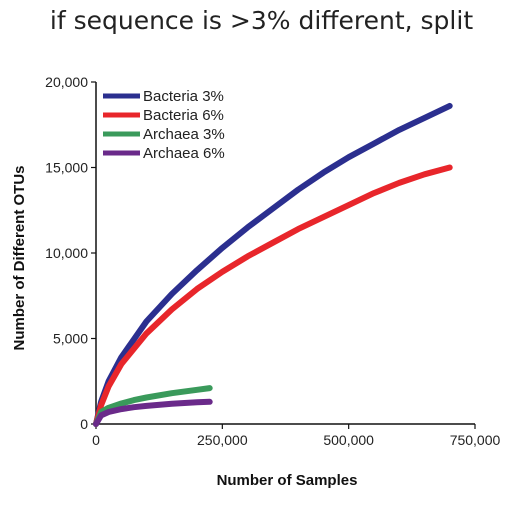 The width and height of the screenshot is (523, 505). I want to click on series-line-archaea-3-, so click(153, 406).